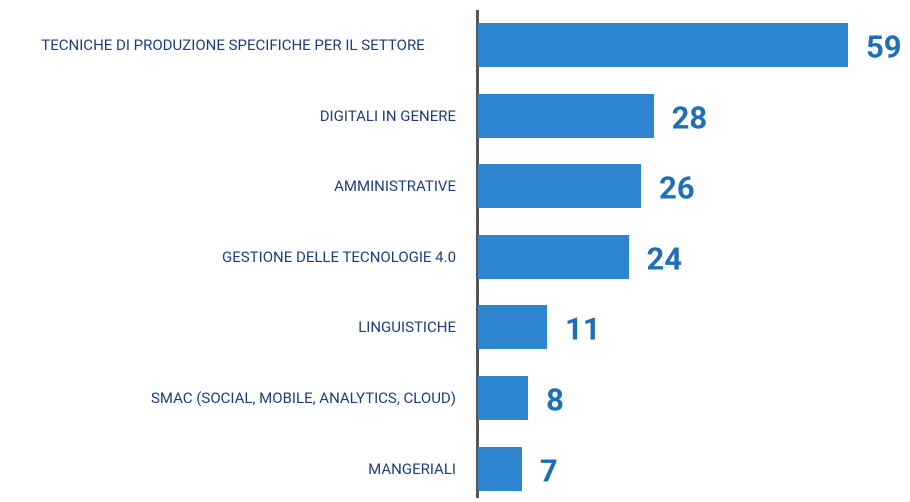 The height and width of the screenshot is (502, 910). What do you see at coordinates (582, 329) in the screenshot?
I see `value-label: 11` at bounding box center [582, 329].